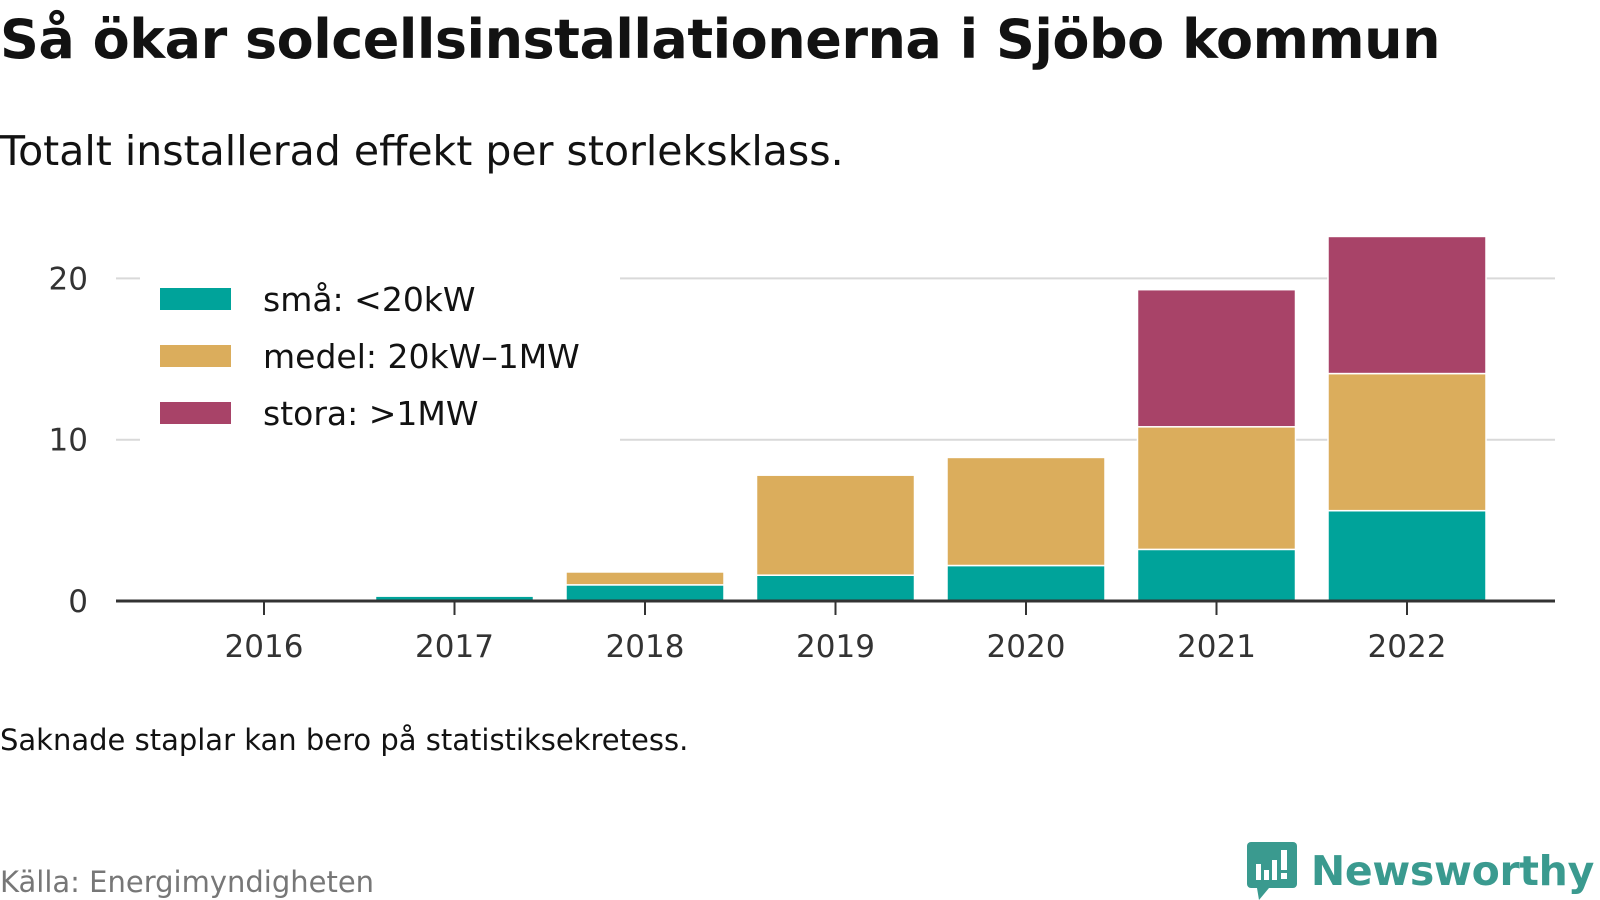 This screenshot has width=1600, height=900. Describe the element at coordinates (454, 647) in the screenshot. I see `x-tick-label-1: 2017` at that location.